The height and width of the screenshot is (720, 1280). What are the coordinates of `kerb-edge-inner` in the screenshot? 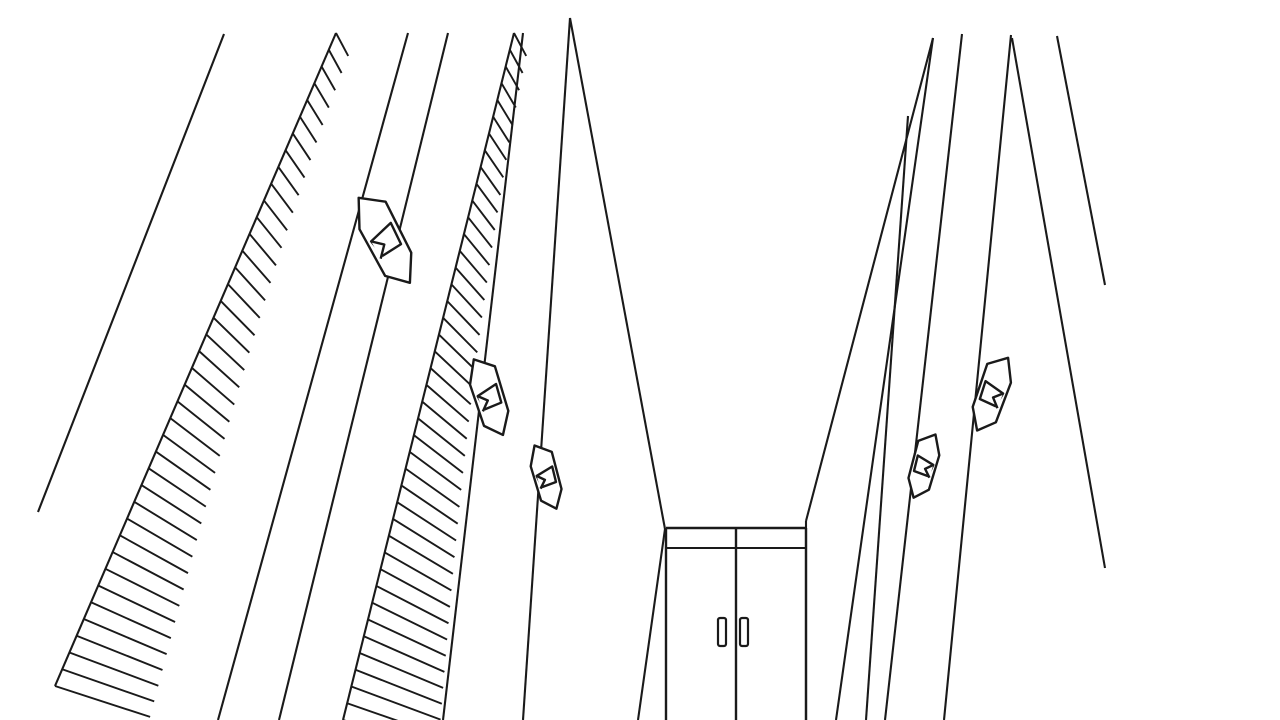 It's located at (546, 368).